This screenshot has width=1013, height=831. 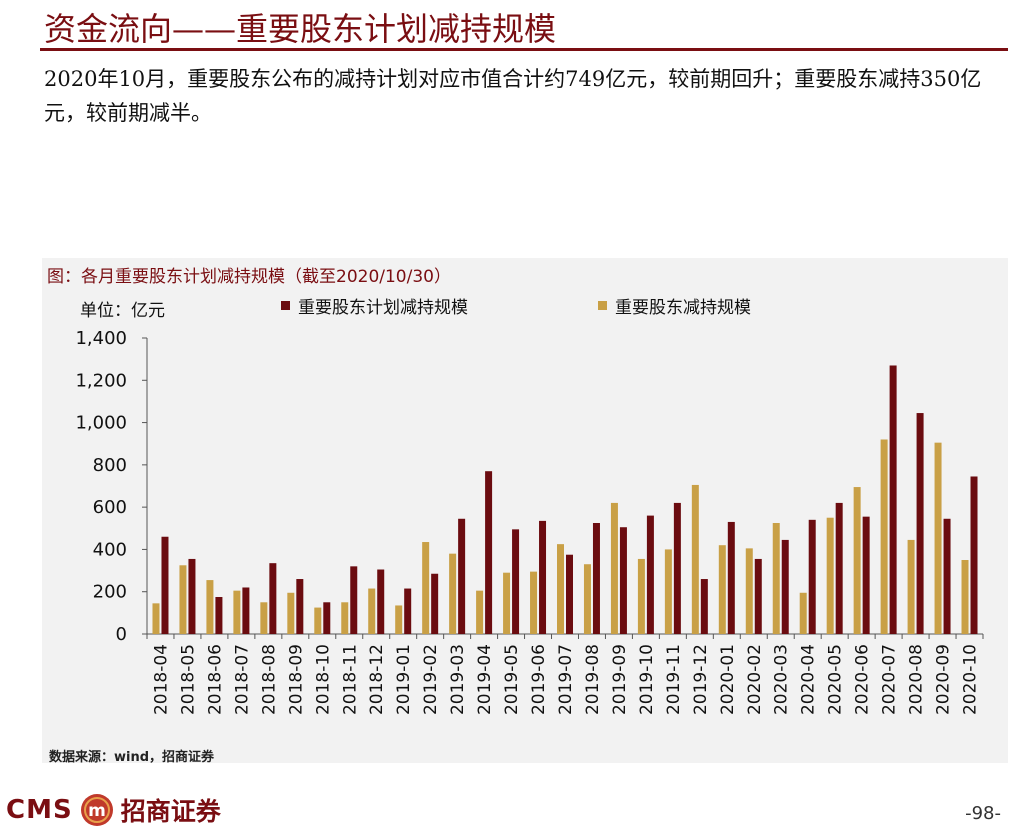 What do you see at coordinates (755, 679) in the screenshot?
I see `x-tick-label: 2020-02` at bounding box center [755, 679].